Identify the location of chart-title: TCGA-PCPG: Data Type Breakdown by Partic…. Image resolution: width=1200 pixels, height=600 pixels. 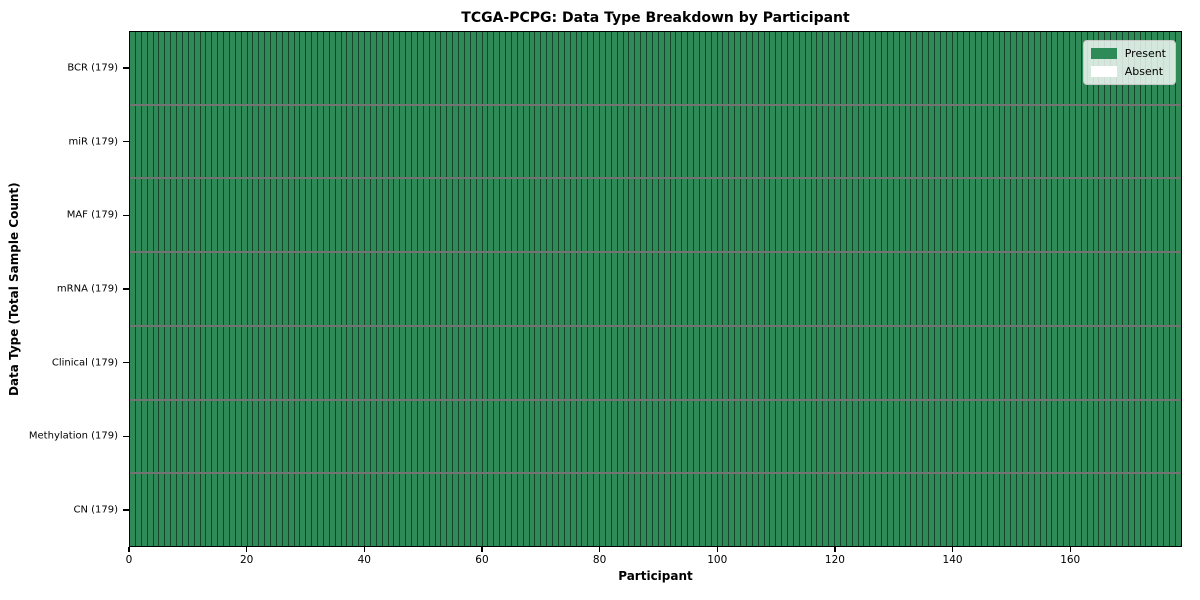
(655, 18).